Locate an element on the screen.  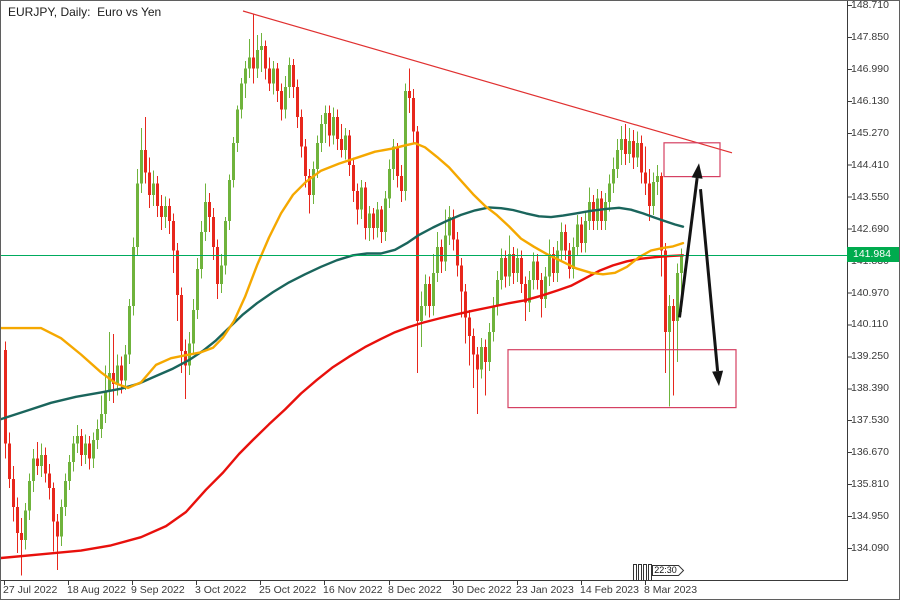
time-axis-label: 16 Nov 2022 is located at coordinates (353, 590).